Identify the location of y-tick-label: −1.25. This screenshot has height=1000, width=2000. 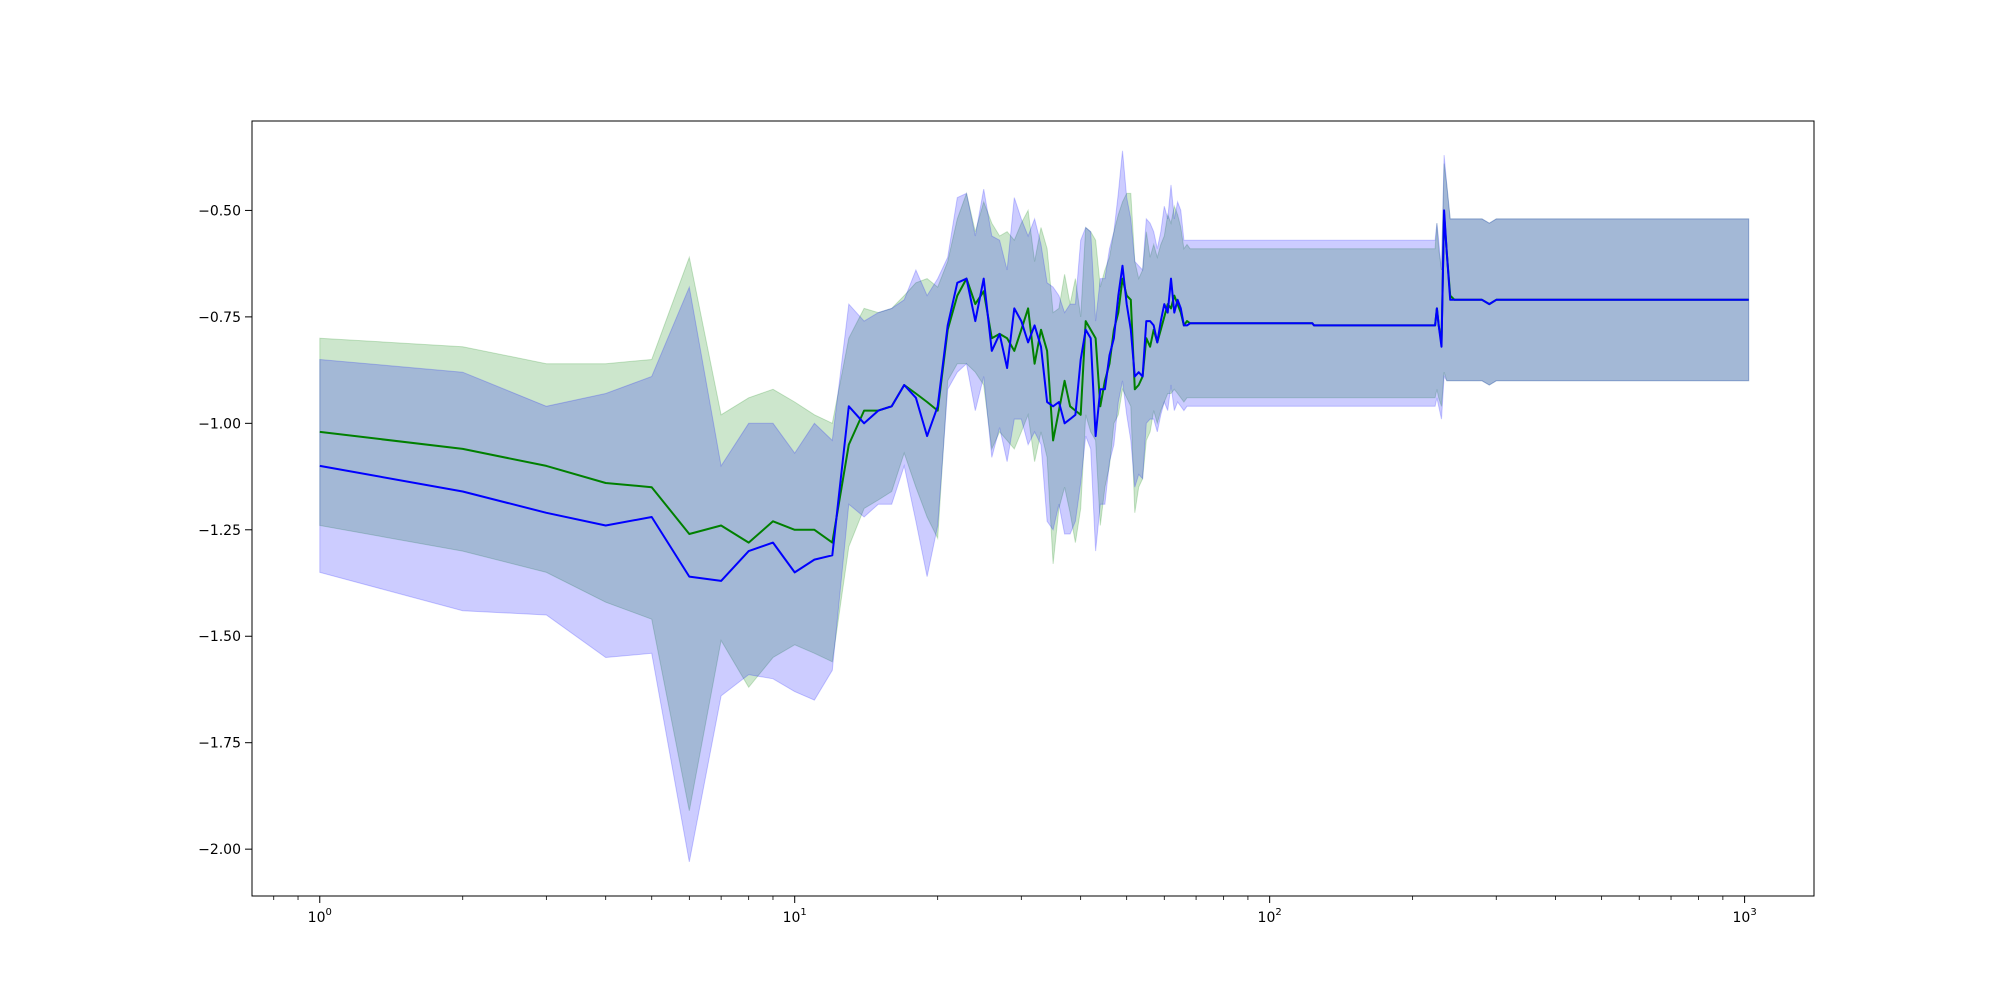
(219, 531).